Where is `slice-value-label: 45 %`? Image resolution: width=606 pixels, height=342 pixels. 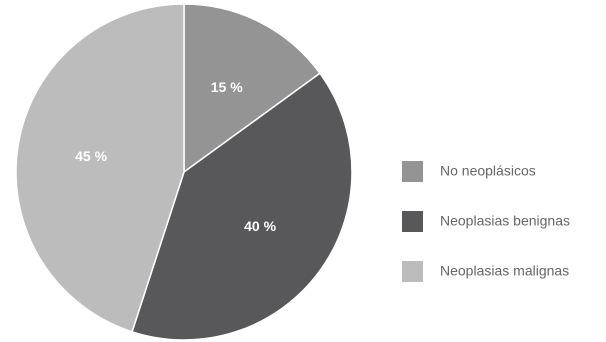 slice-value-label: 45 % is located at coordinates (91, 156).